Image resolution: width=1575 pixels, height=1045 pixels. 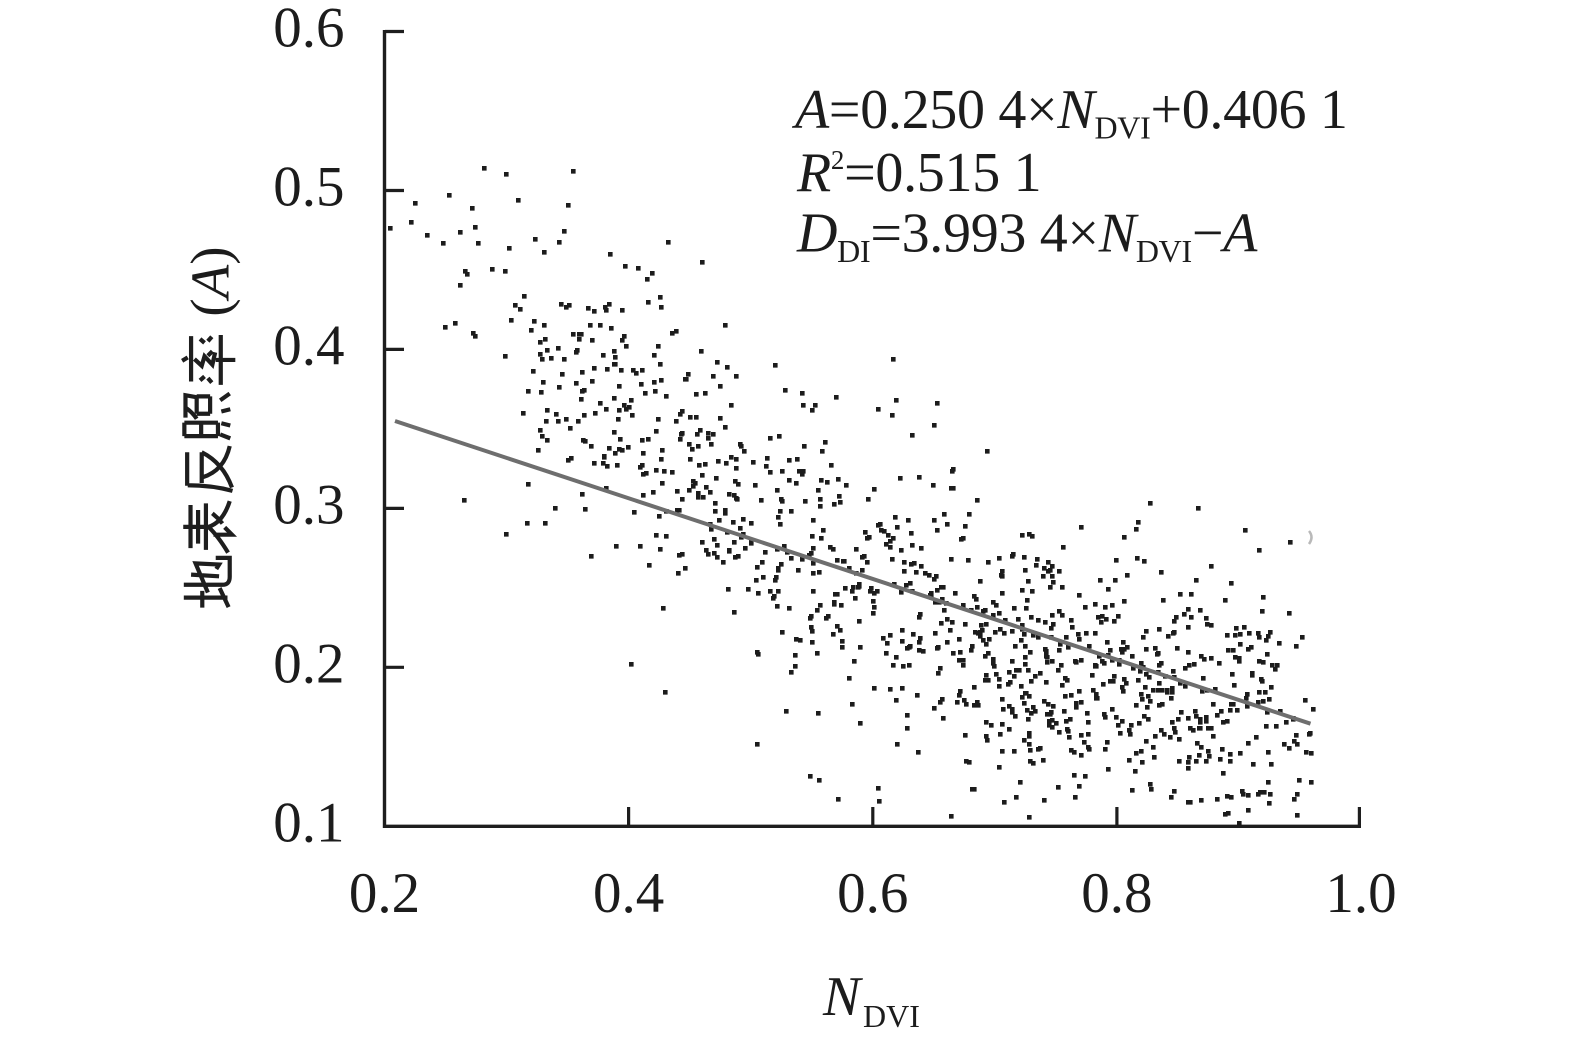 What do you see at coordinates (1360, 893) in the screenshot?
I see `svg-text: 1.0` at bounding box center [1360, 893].